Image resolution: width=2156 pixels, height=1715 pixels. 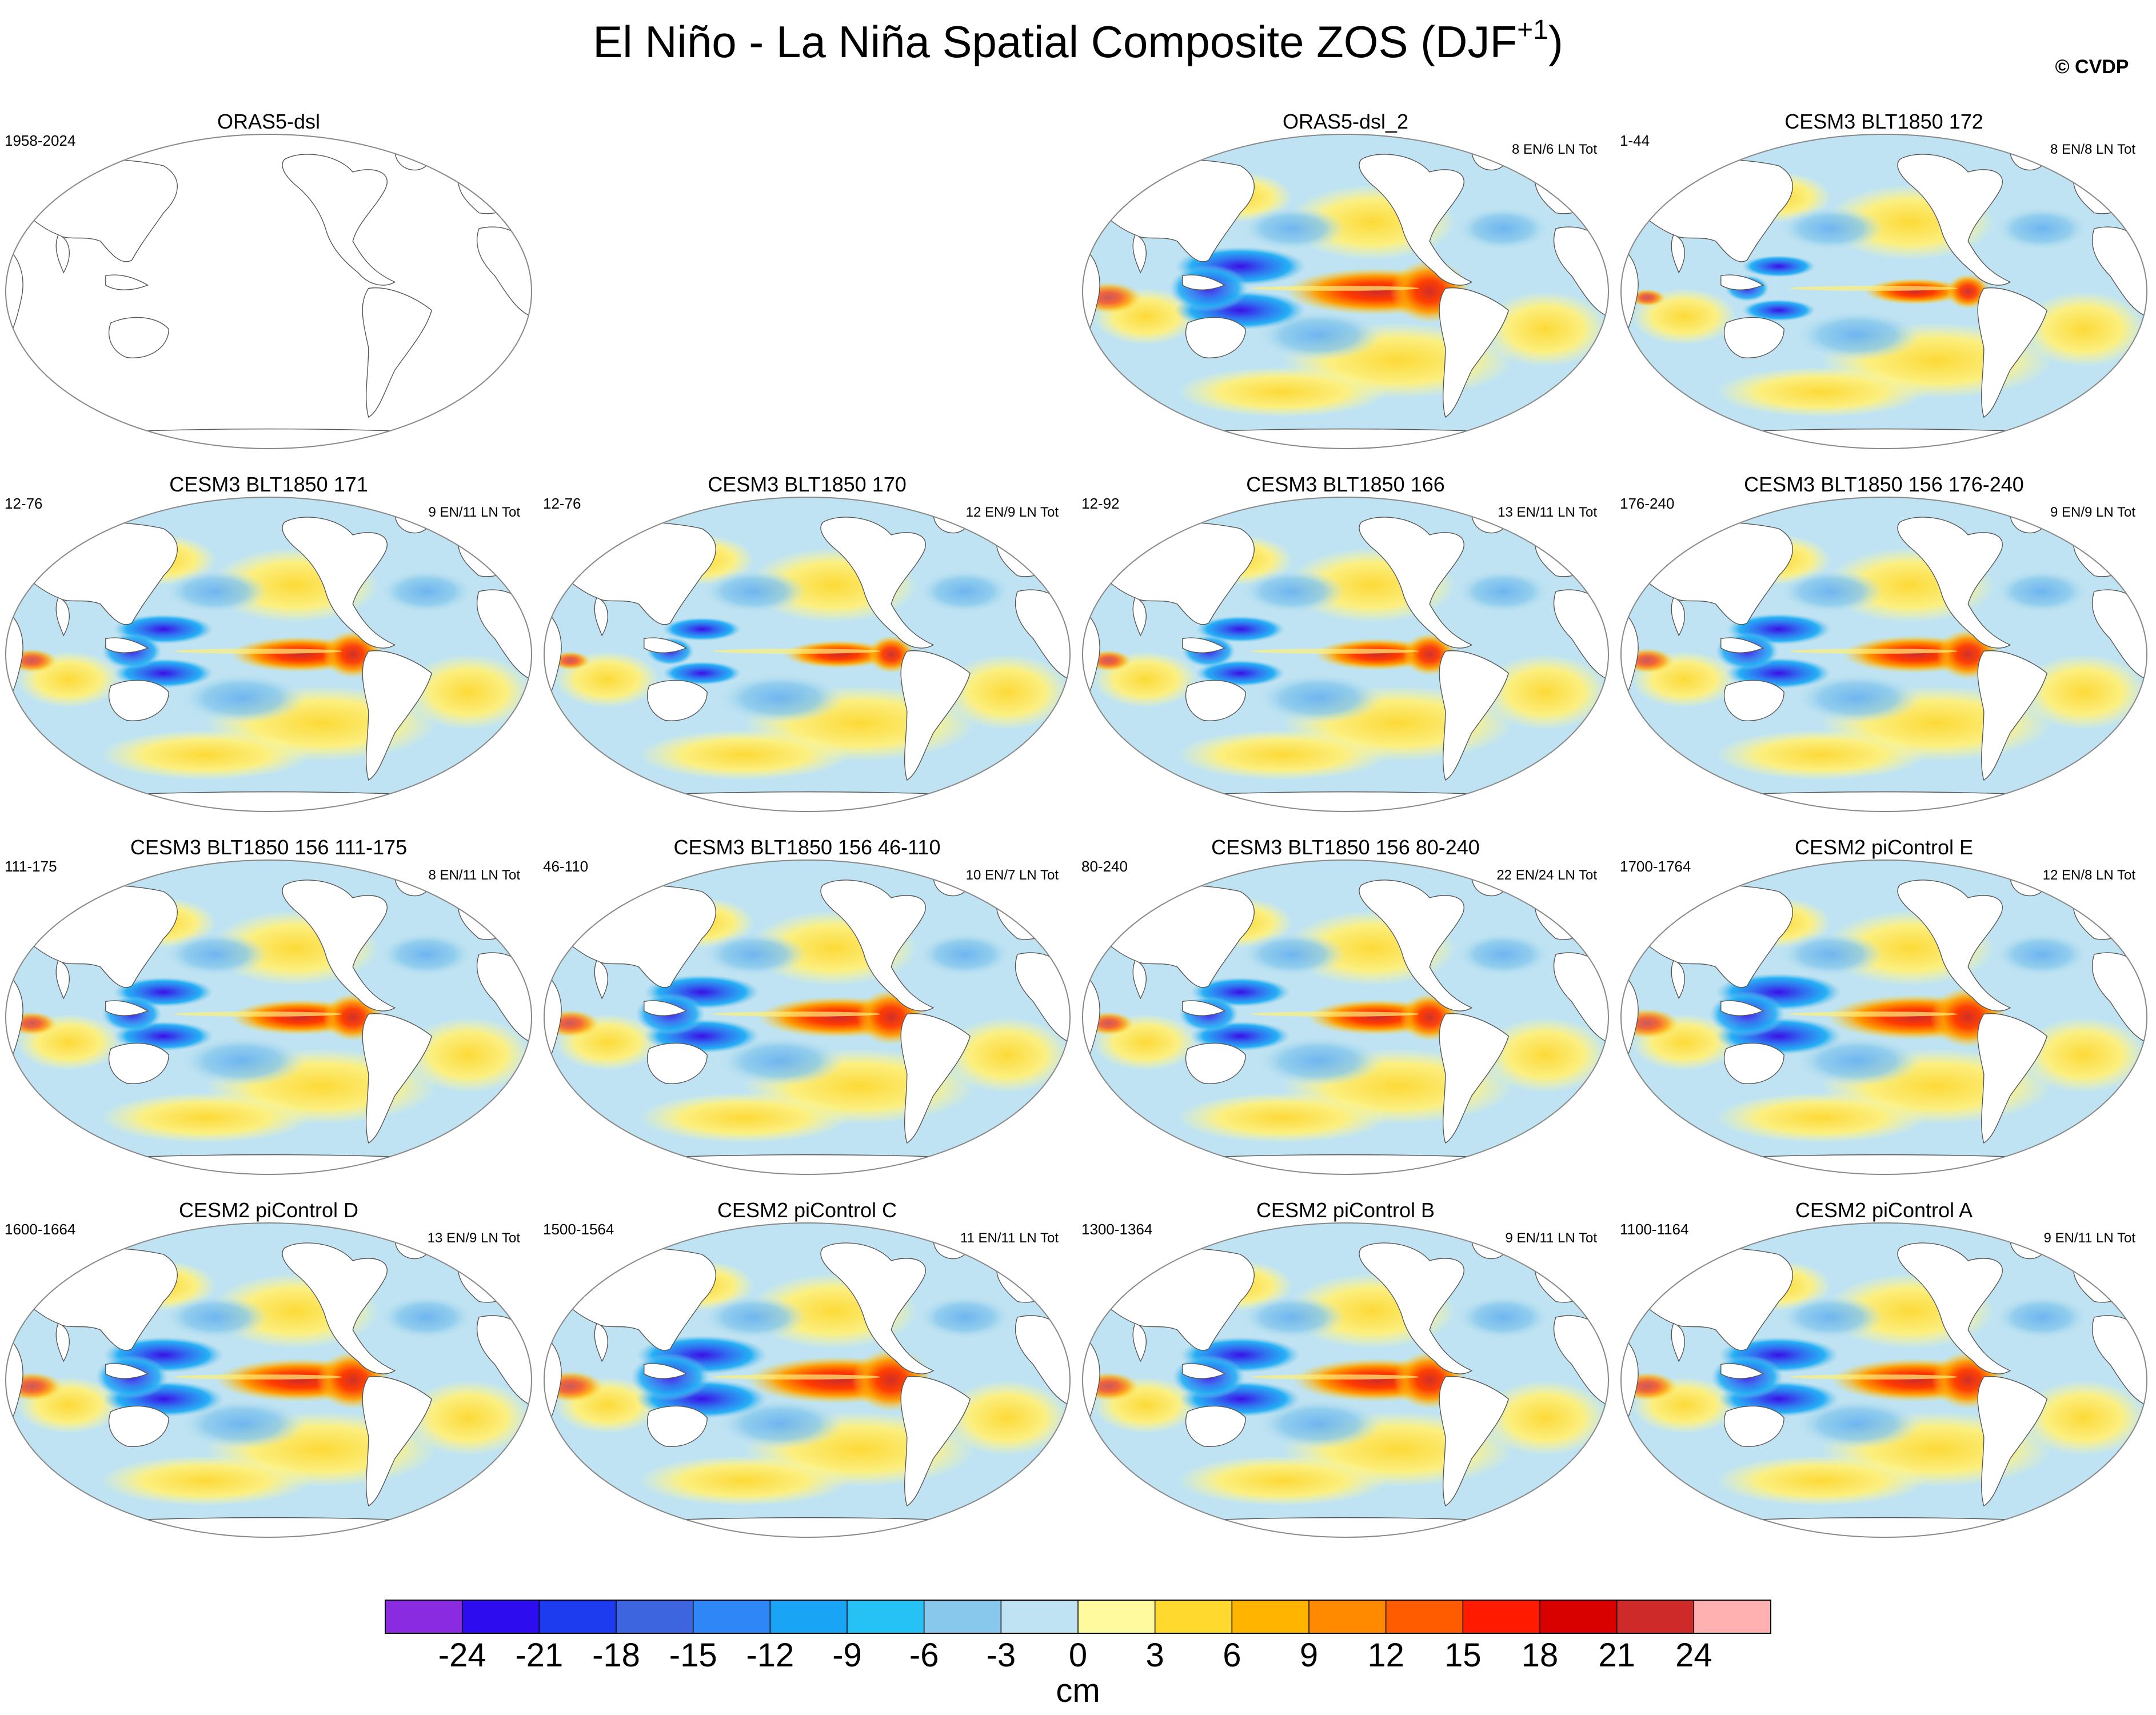 What do you see at coordinates (807, 642) in the screenshot?
I see `map-panel: CESM3 BLT1850 170 12-76 12 EN/9 LN Tot` at bounding box center [807, 642].